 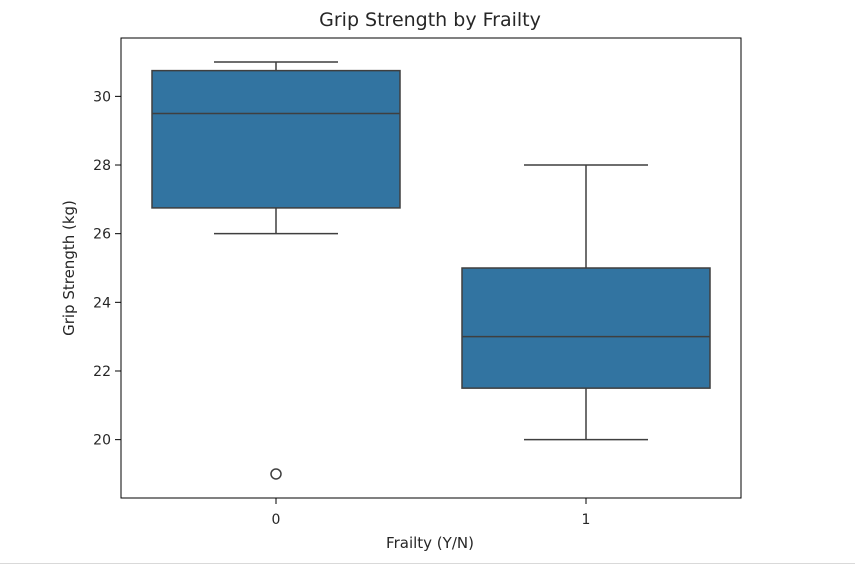 I want to click on outlier-point, so click(x=276, y=474).